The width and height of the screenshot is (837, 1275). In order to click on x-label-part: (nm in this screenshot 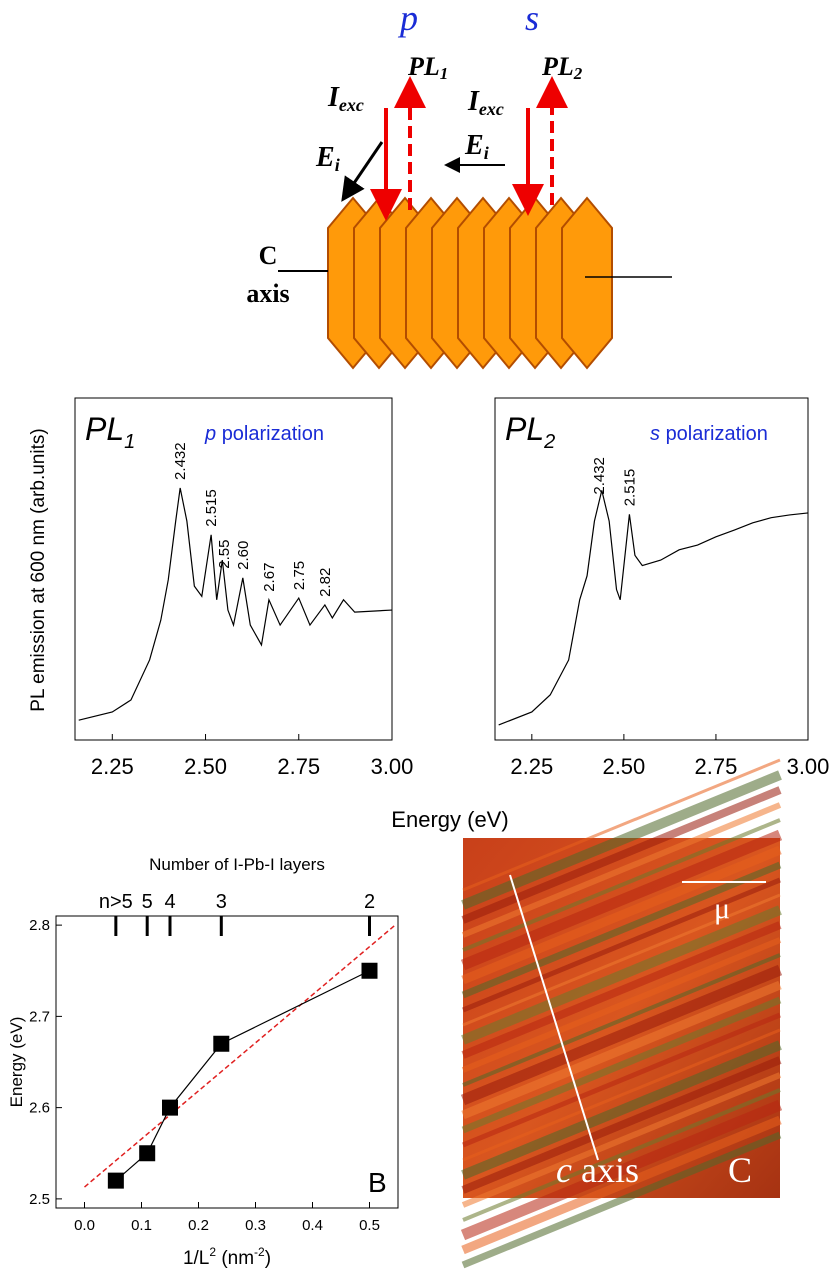, I will do `click(235, 1258)`.